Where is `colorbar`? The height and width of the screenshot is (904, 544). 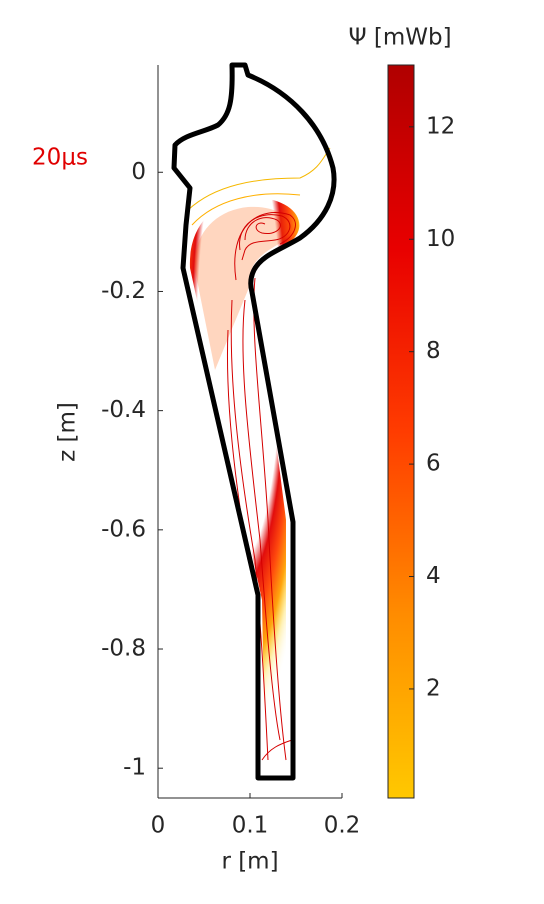
colorbar is located at coordinates (401, 431).